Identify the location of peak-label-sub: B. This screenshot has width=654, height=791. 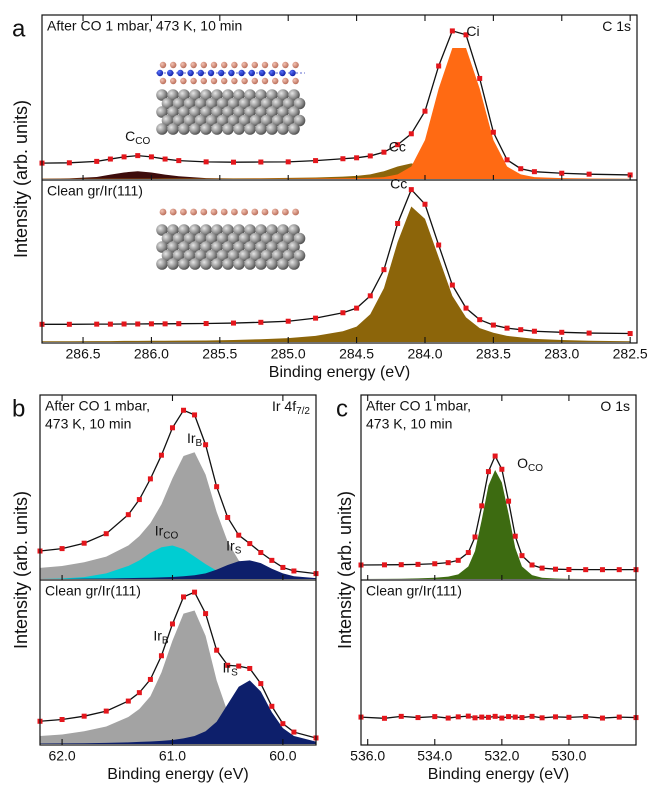
(165, 640).